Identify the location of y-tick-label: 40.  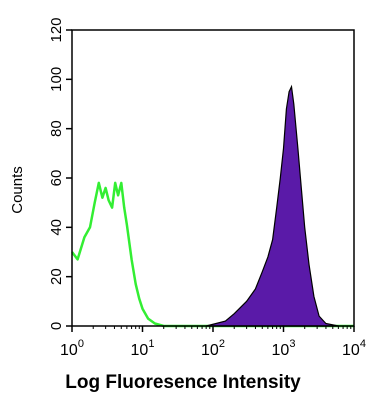
(56, 227).